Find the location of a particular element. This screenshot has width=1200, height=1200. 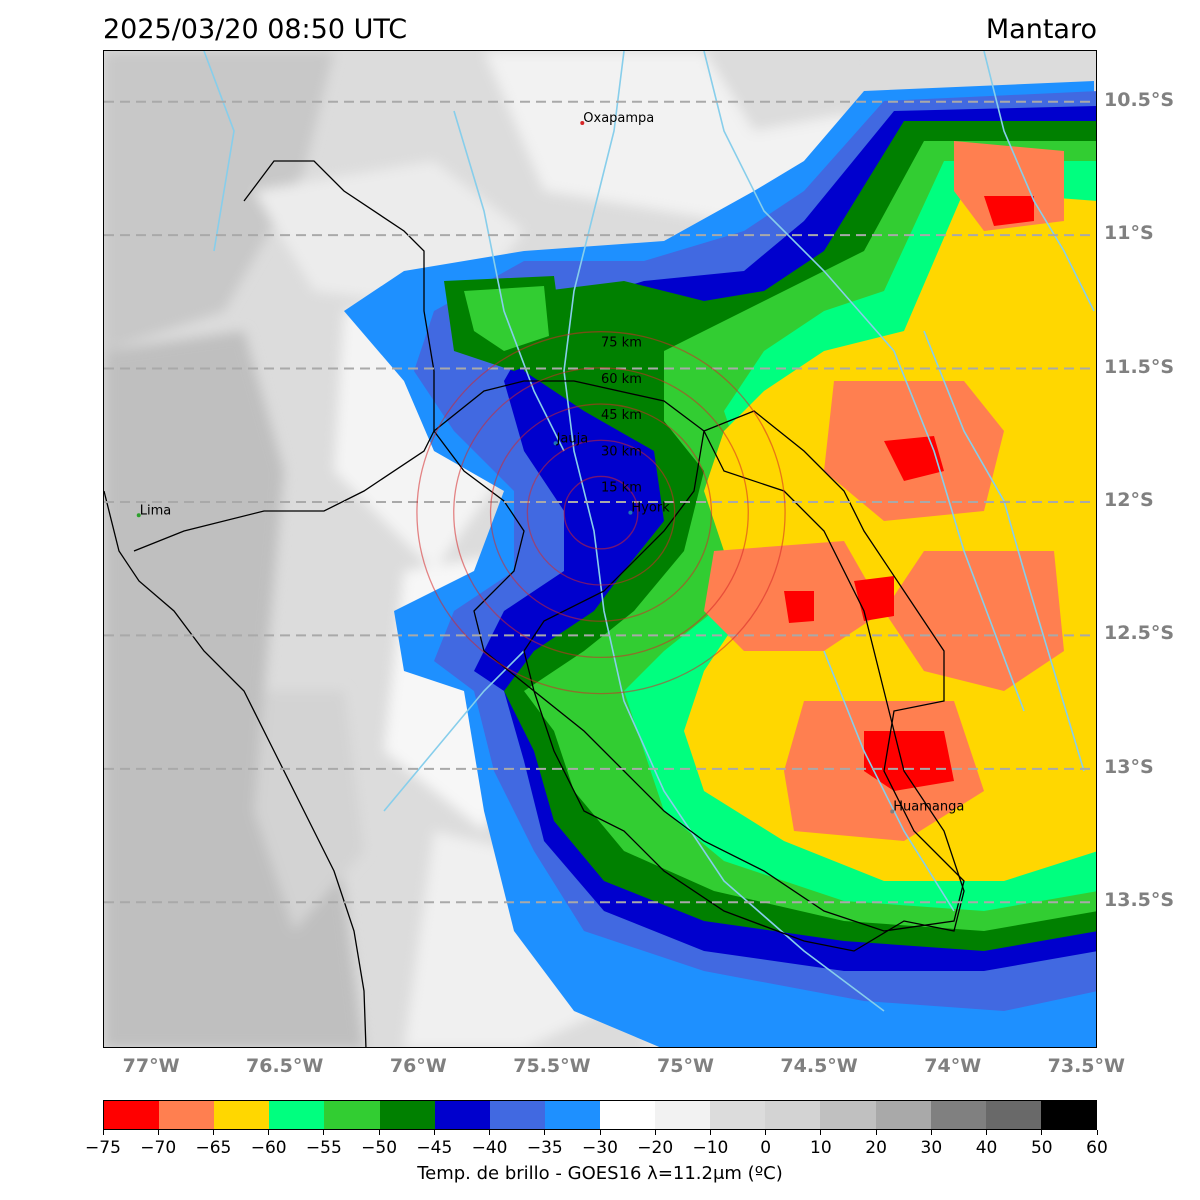

city-label: Oxapampa is located at coordinates (618, 118).